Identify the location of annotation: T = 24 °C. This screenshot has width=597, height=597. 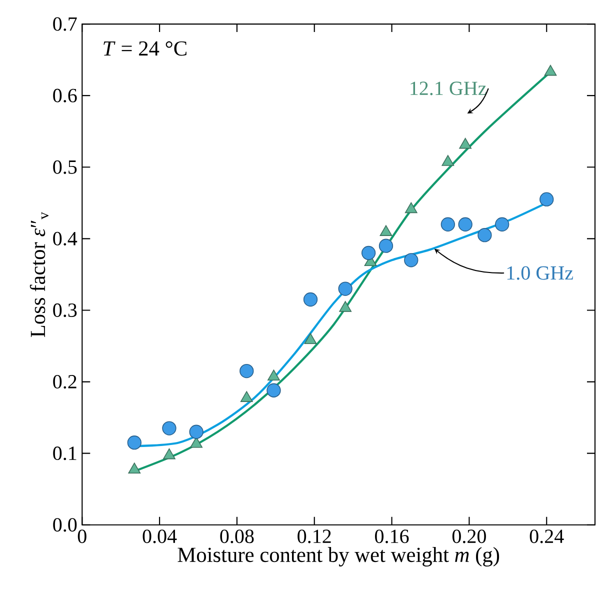
(145, 48).